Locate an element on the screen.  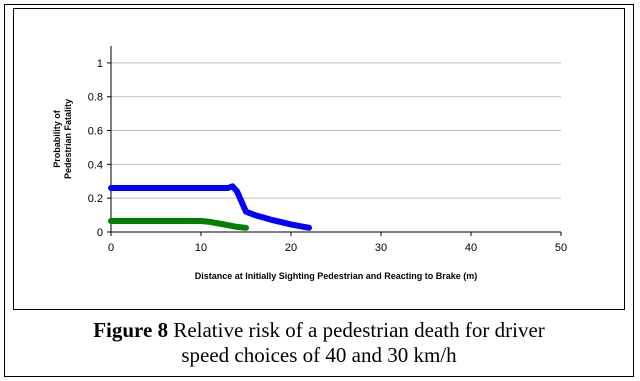
y-tick-label: 0.2 is located at coordinates (95, 199).